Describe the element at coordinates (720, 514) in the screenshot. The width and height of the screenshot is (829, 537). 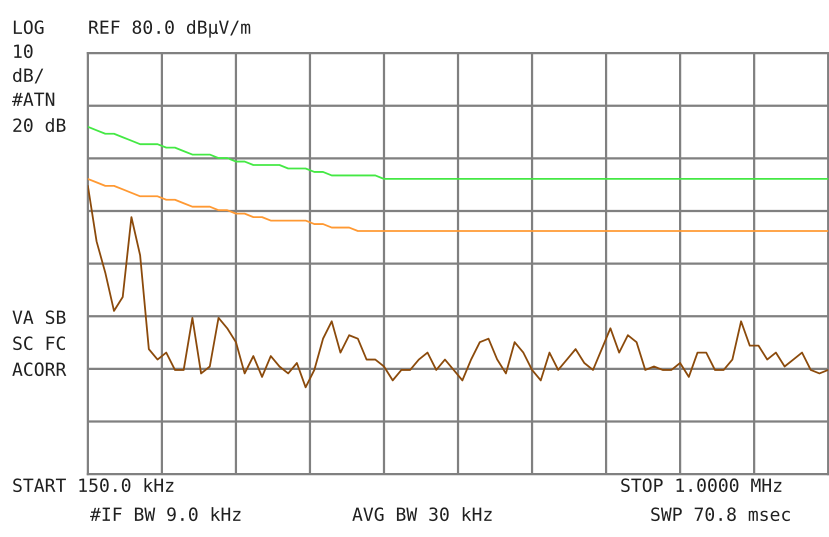
I see `text: SWP 70.8 msec` at that location.